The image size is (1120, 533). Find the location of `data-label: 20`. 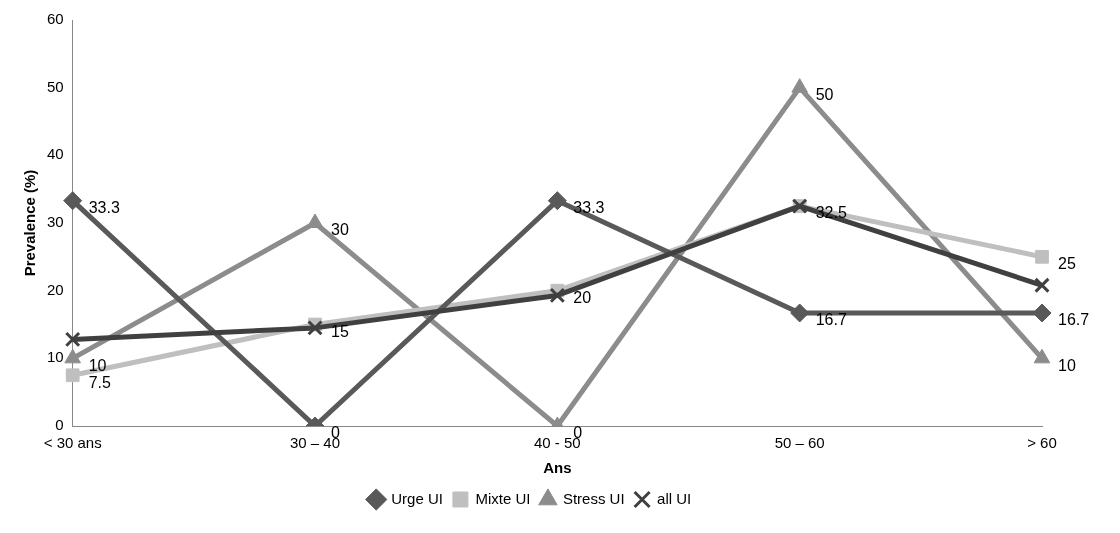

data-label: 20 is located at coordinates (582, 298).